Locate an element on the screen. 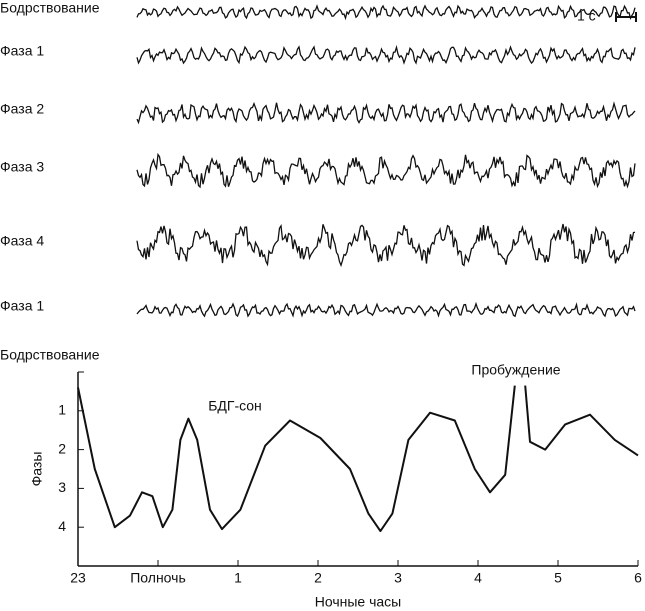 This screenshot has height=611, width=645. y-tick-label: 1 is located at coordinates (62, 410).